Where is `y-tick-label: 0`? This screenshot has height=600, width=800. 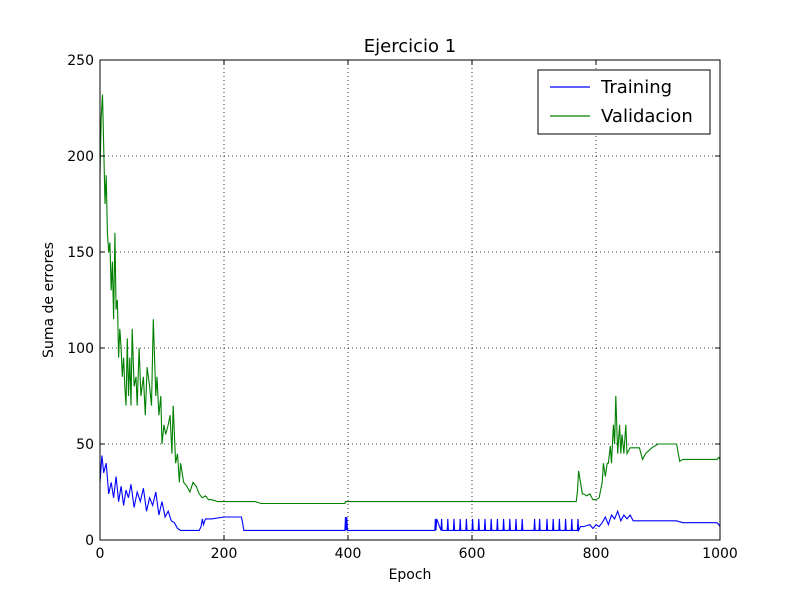
y-tick-label: 0 is located at coordinates (89, 541).